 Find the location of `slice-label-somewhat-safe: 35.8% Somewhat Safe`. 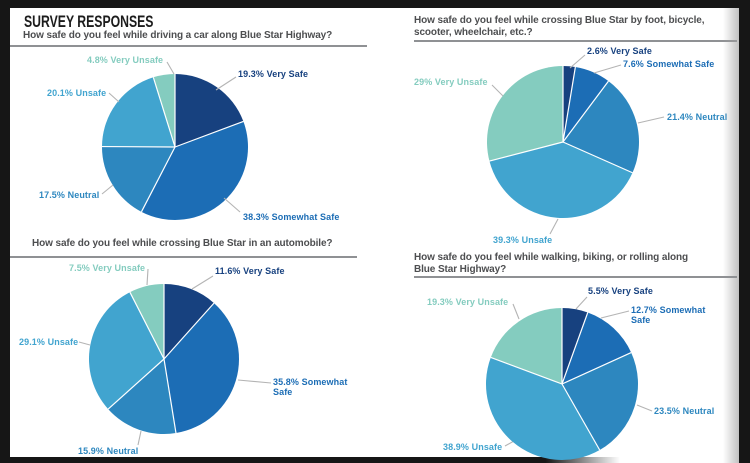

slice-label-somewhat-safe: 35.8% Somewhat Safe is located at coordinates (310, 387).